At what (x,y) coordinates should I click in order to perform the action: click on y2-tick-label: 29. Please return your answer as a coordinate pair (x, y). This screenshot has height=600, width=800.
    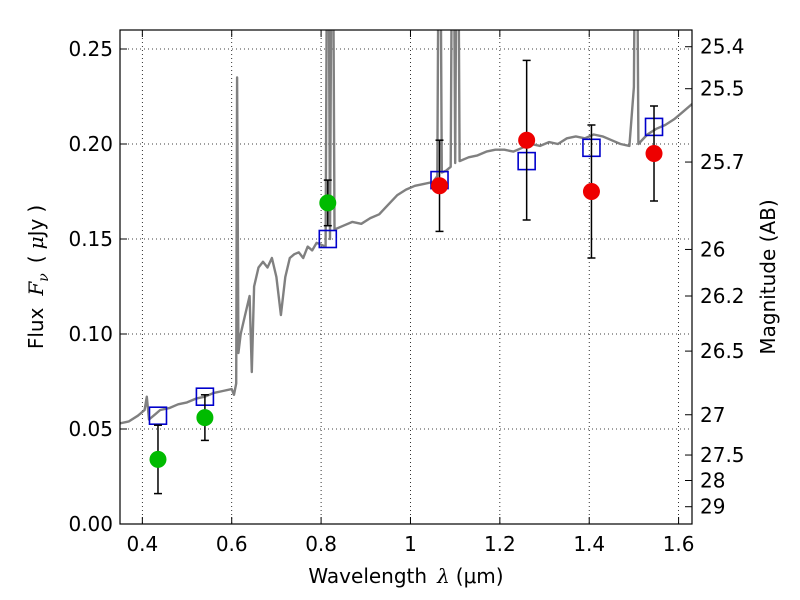
    Looking at the image, I should click on (712, 507).